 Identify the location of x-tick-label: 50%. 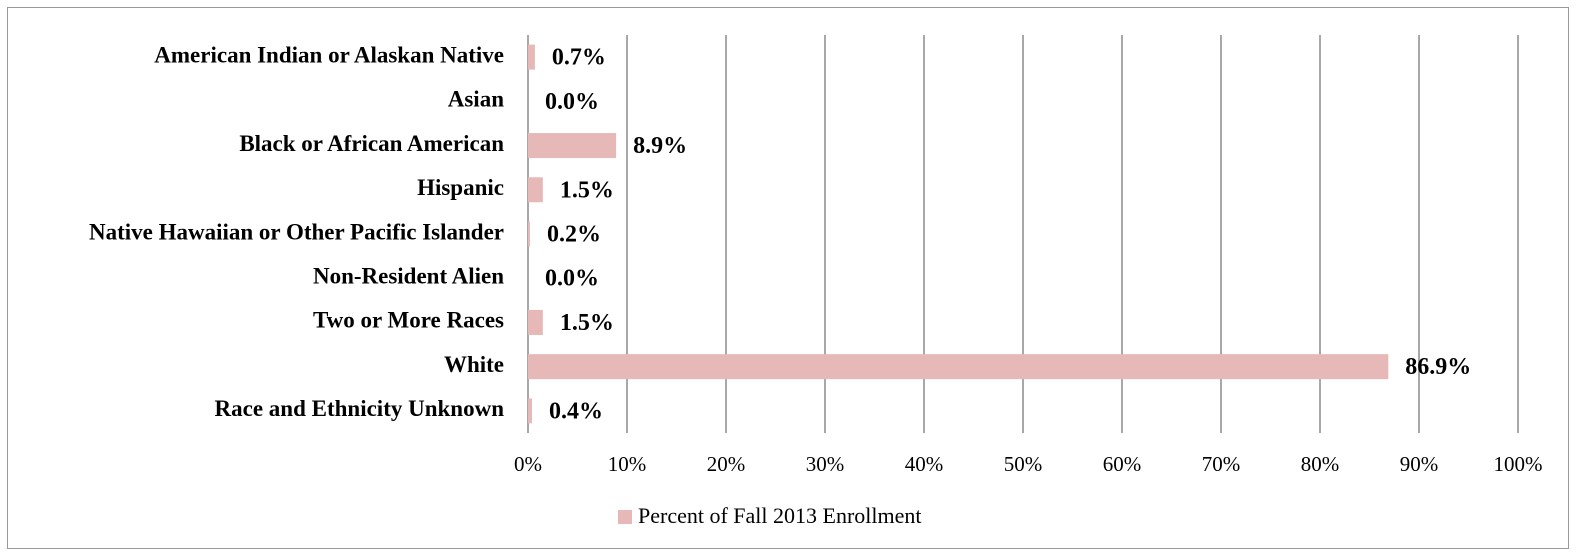
(1023, 464).